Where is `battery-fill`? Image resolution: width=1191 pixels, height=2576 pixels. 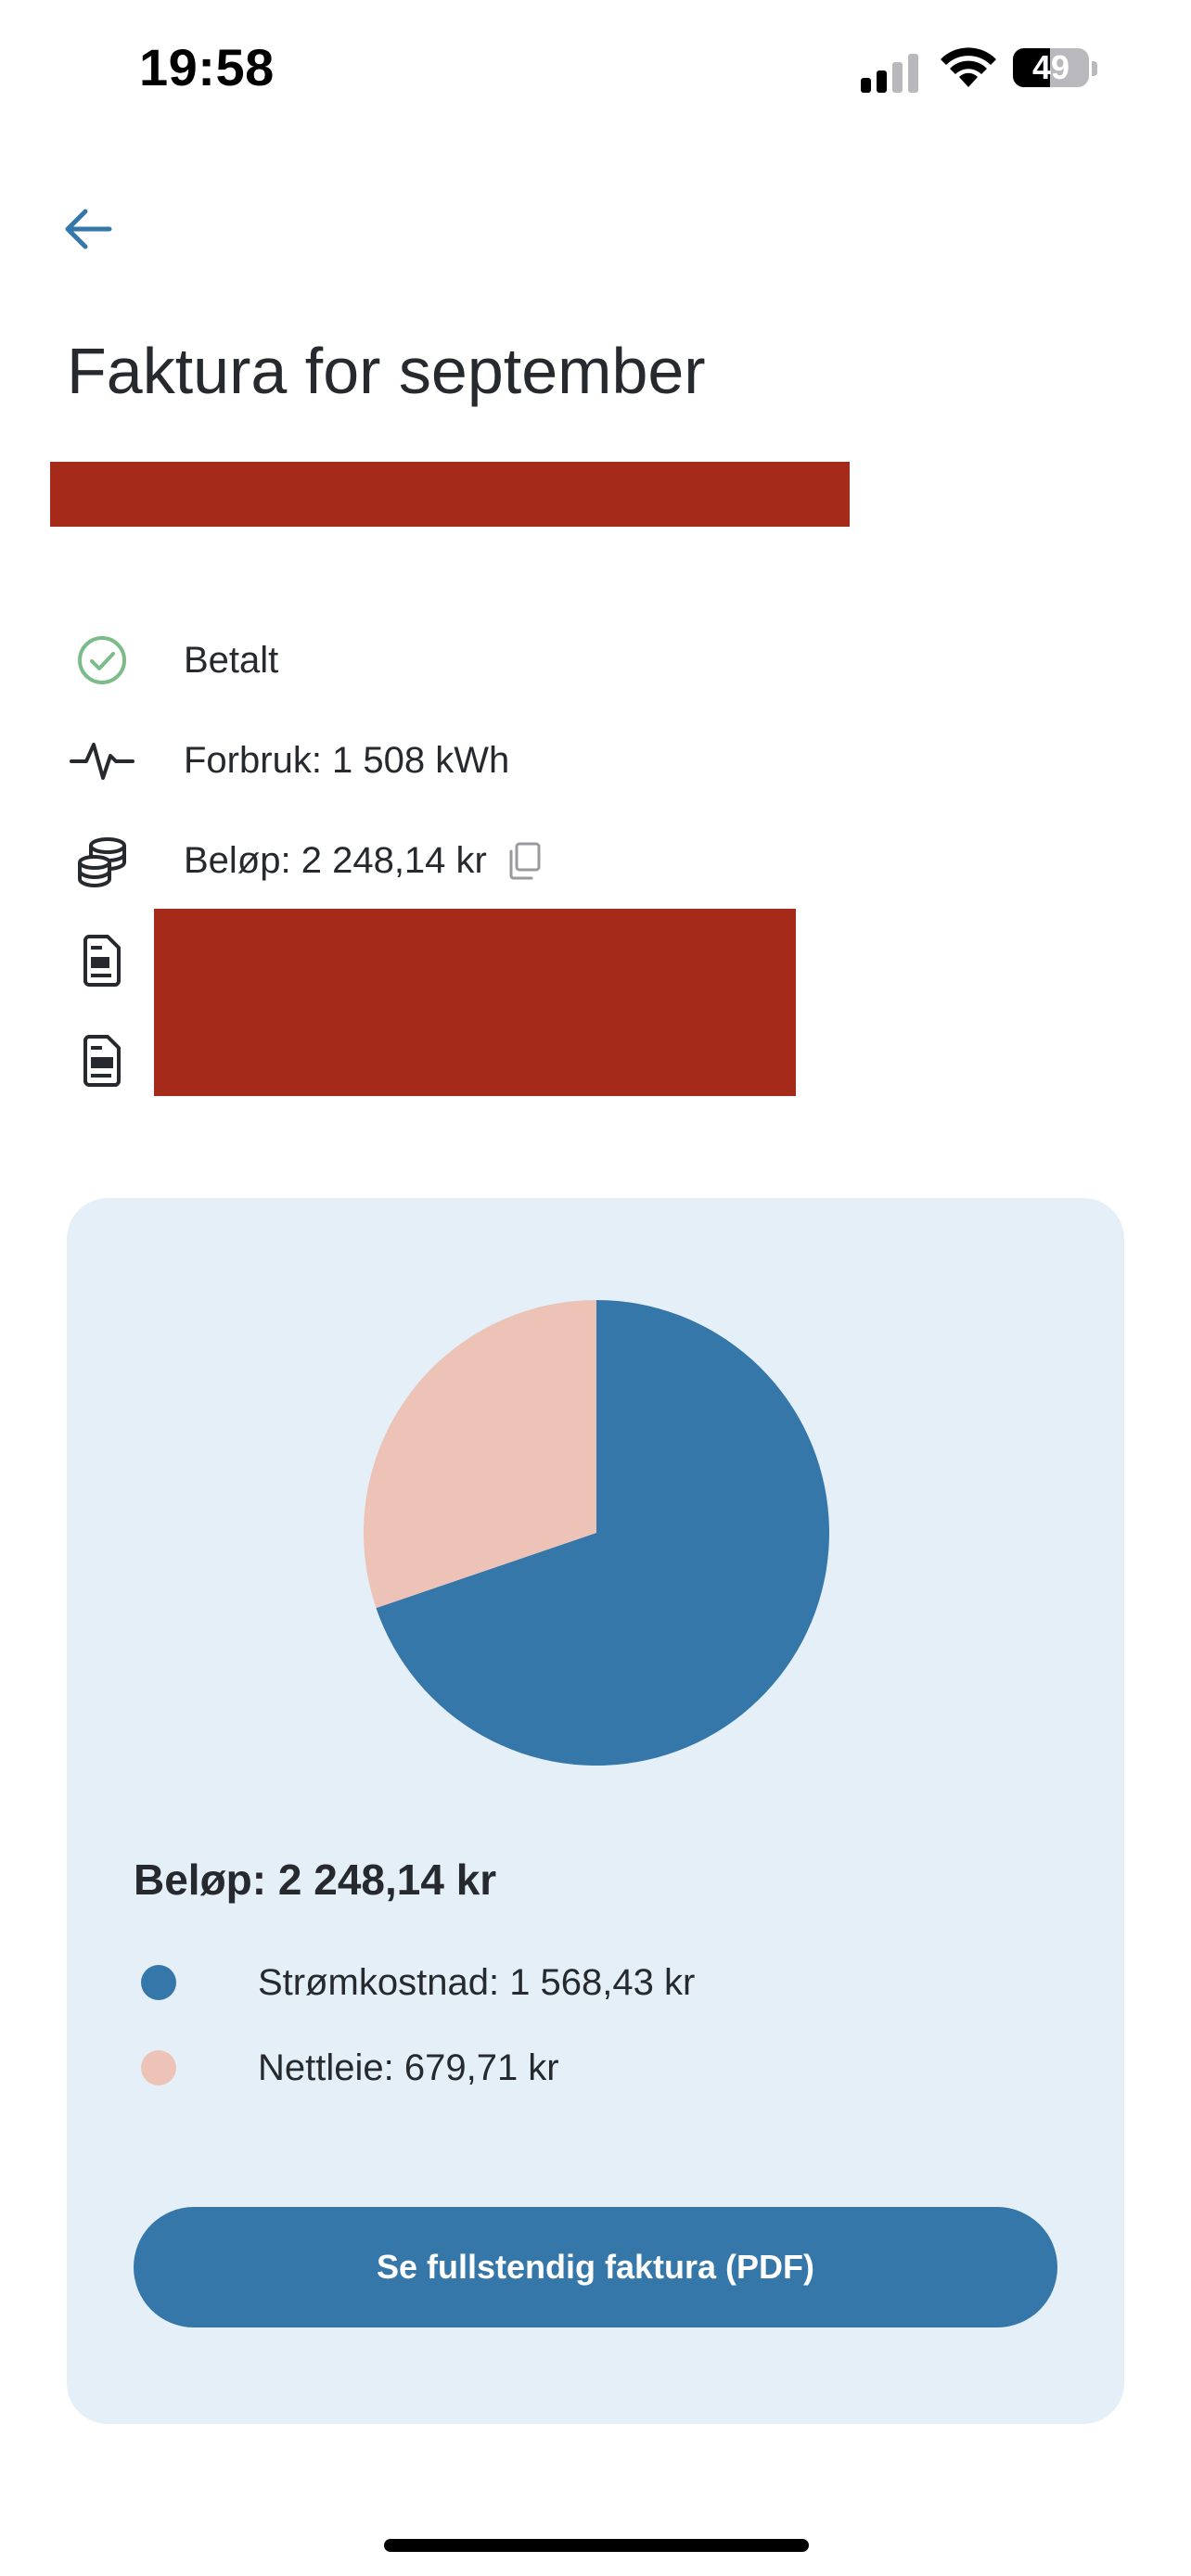
battery-fill is located at coordinates (1032, 67).